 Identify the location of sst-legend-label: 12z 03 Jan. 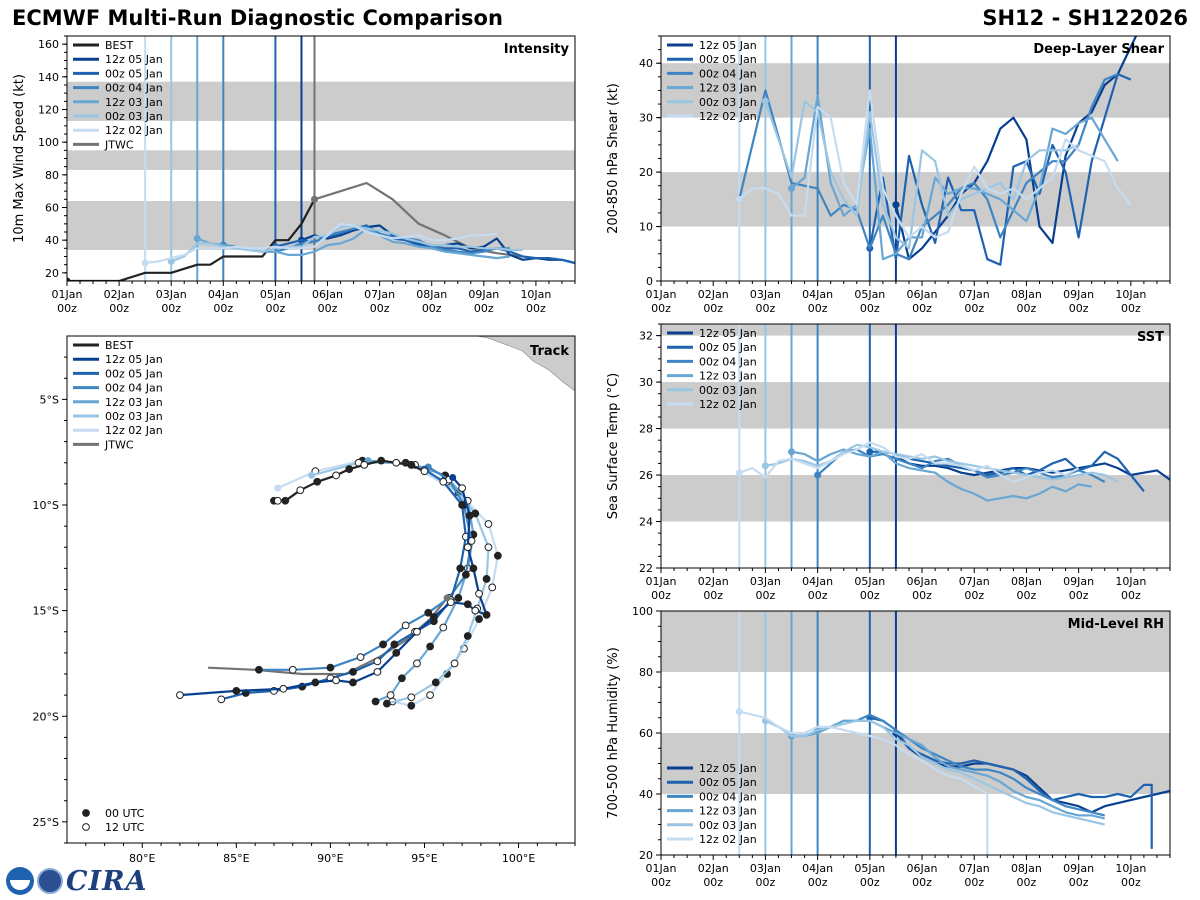
(728, 376).